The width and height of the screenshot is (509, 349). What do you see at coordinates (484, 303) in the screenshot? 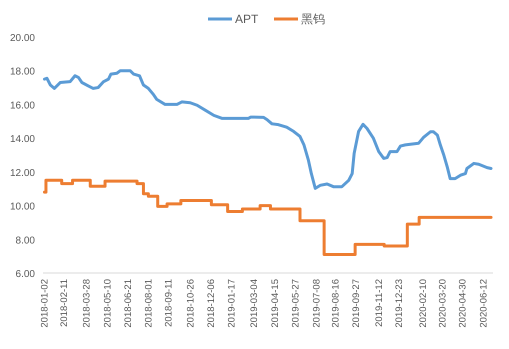
I see `x-tick-label: 2020-06-12` at bounding box center [484, 303].